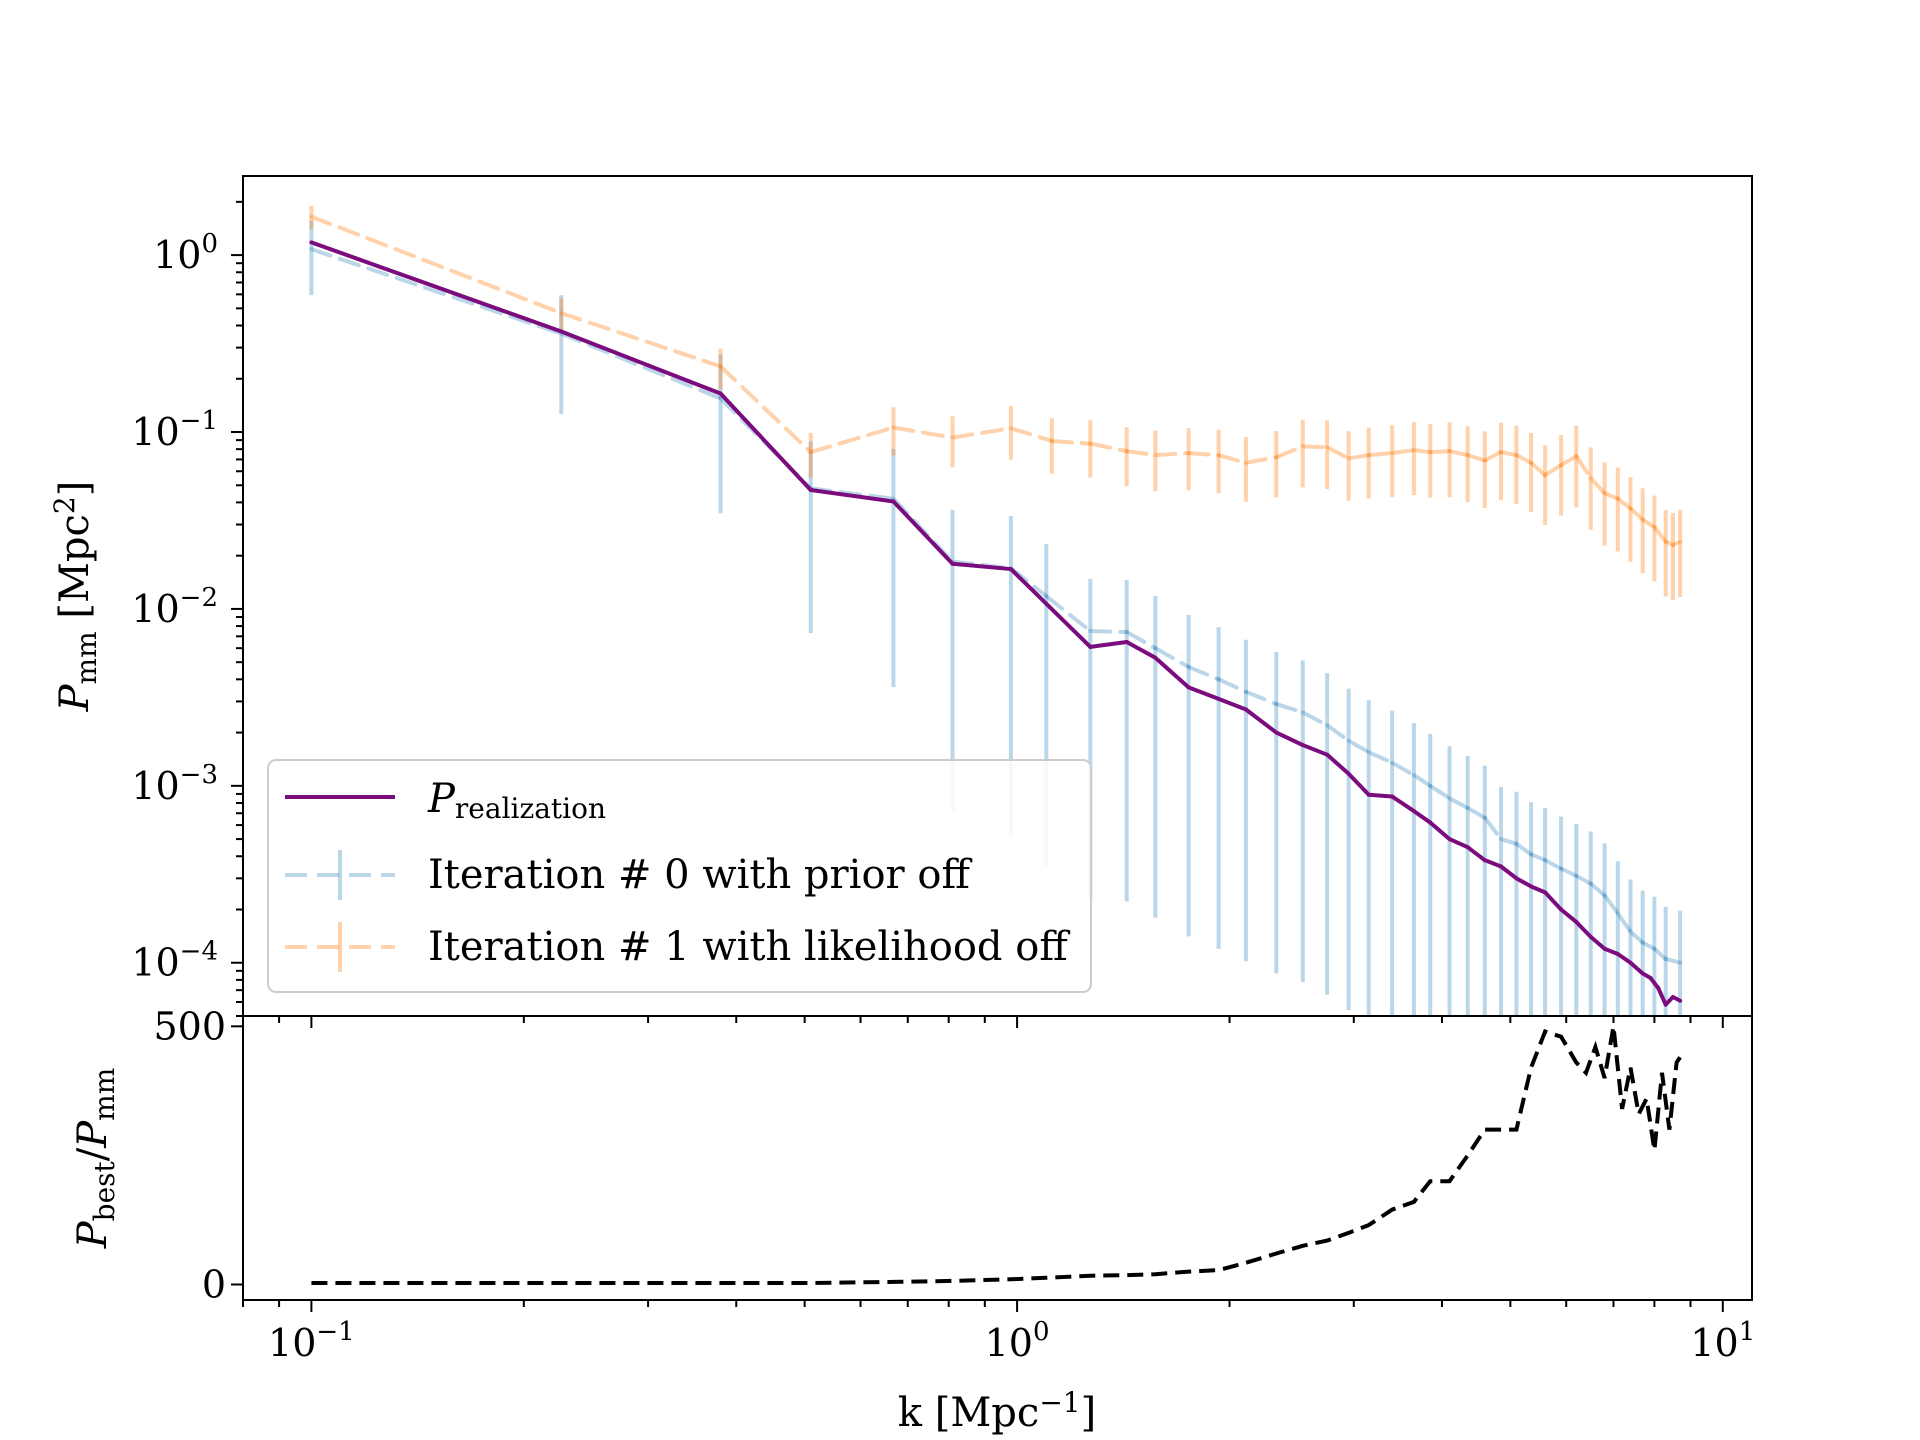 This screenshot has height=1440, width=1920. Describe the element at coordinates (1089, 1413) in the screenshot. I see `x-axis-title-close: ]` at that location.